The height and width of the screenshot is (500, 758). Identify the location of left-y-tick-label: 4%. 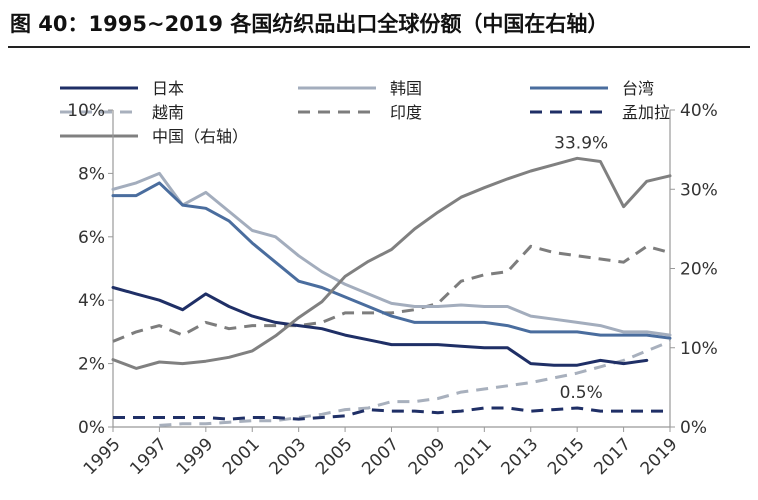
(91, 301).